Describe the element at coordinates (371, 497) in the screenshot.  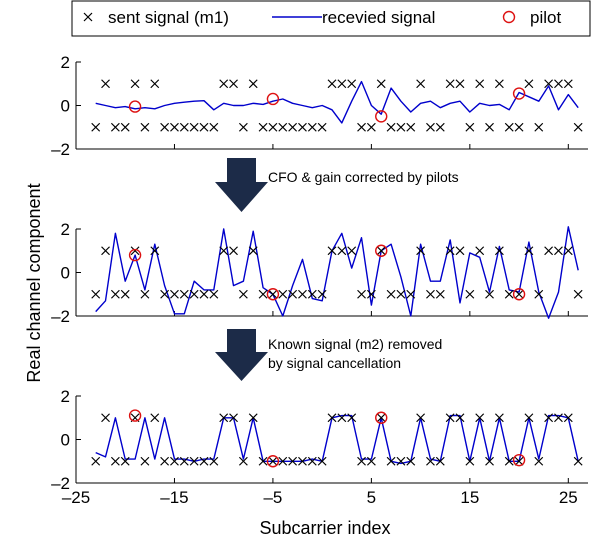
I see `x-tick-label: 5` at that location.